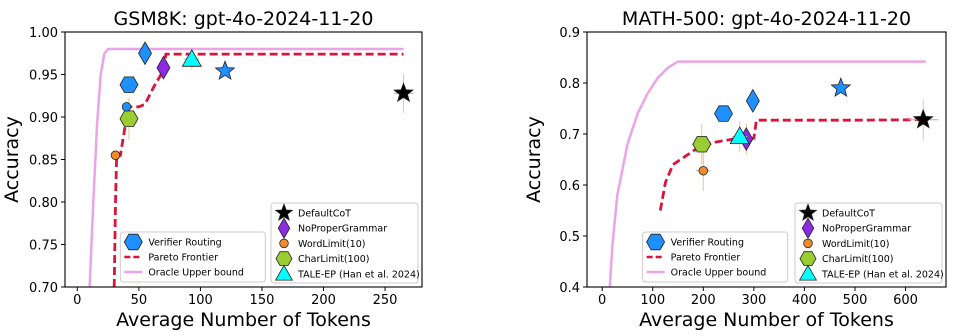 The image size is (958, 336). Describe the element at coordinates (385, 300) in the screenshot. I see `x-tick-label: 250` at that location.